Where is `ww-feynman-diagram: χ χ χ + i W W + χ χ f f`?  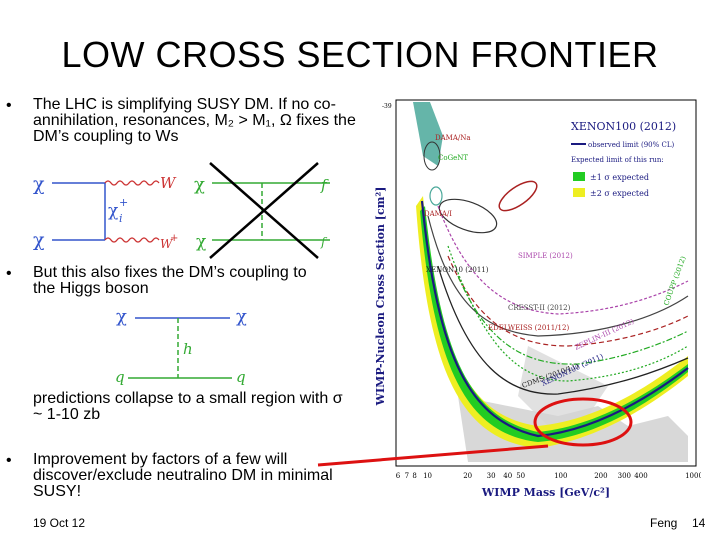
ww-feynman-diagram: χ χ χ + i W W + χ χ f f is located at coordinates (181, 210).